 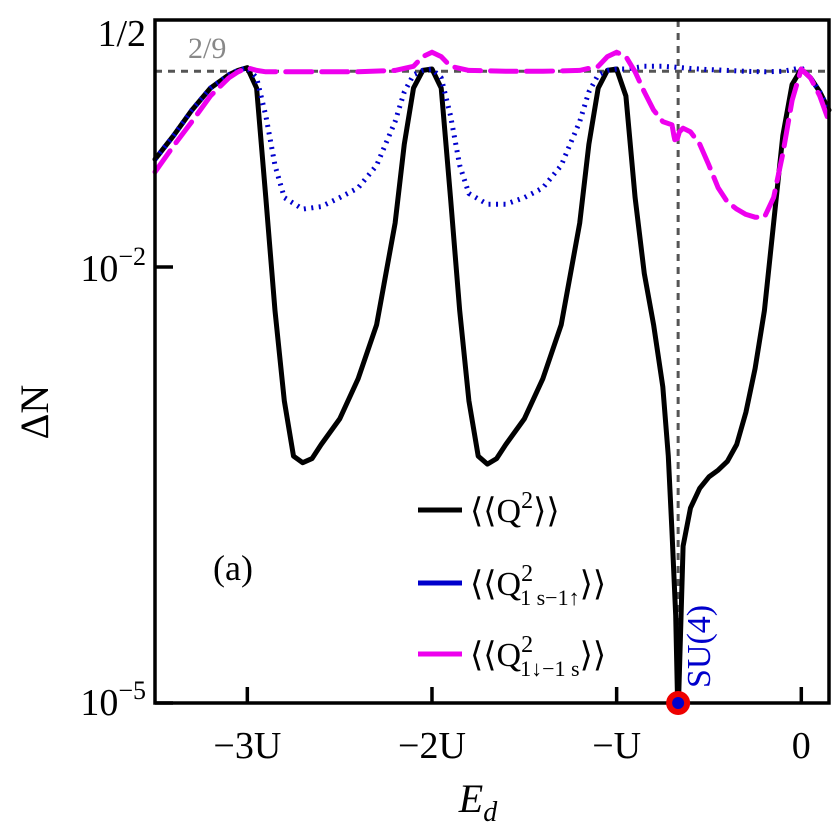 What do you see at coordinates (432, 746) in the screenshot?
I see `x-tick-label: −2U` at bounding box center [432, 746].